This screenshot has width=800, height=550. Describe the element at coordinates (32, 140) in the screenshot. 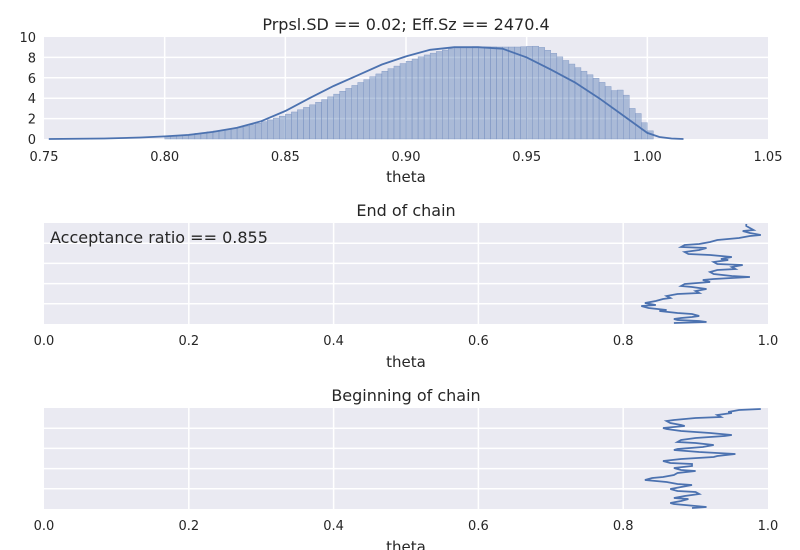

I see `y-tick-label: 0` at that location.